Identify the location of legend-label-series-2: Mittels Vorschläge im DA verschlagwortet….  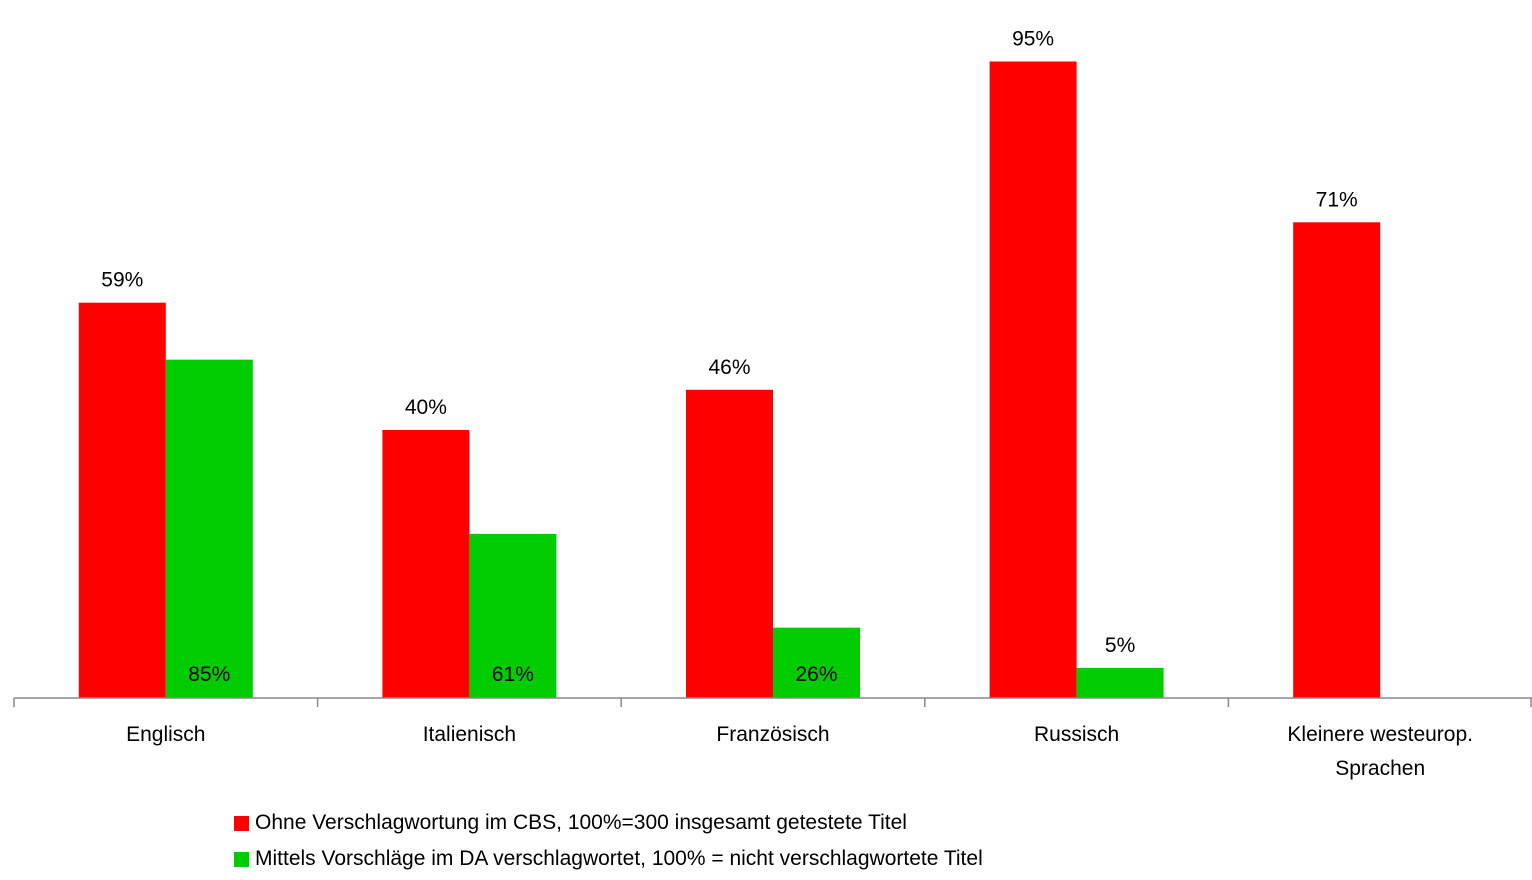
(619, 858).